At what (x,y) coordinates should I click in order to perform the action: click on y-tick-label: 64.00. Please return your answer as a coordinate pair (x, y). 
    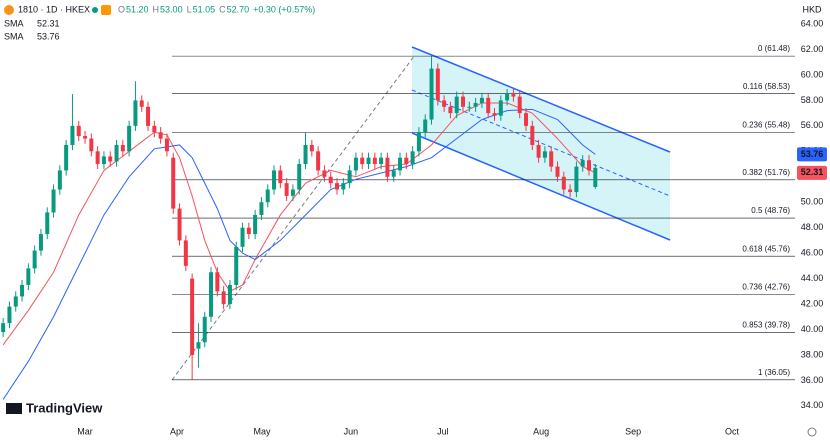
    Looking at the image, I should click on (812, 23).